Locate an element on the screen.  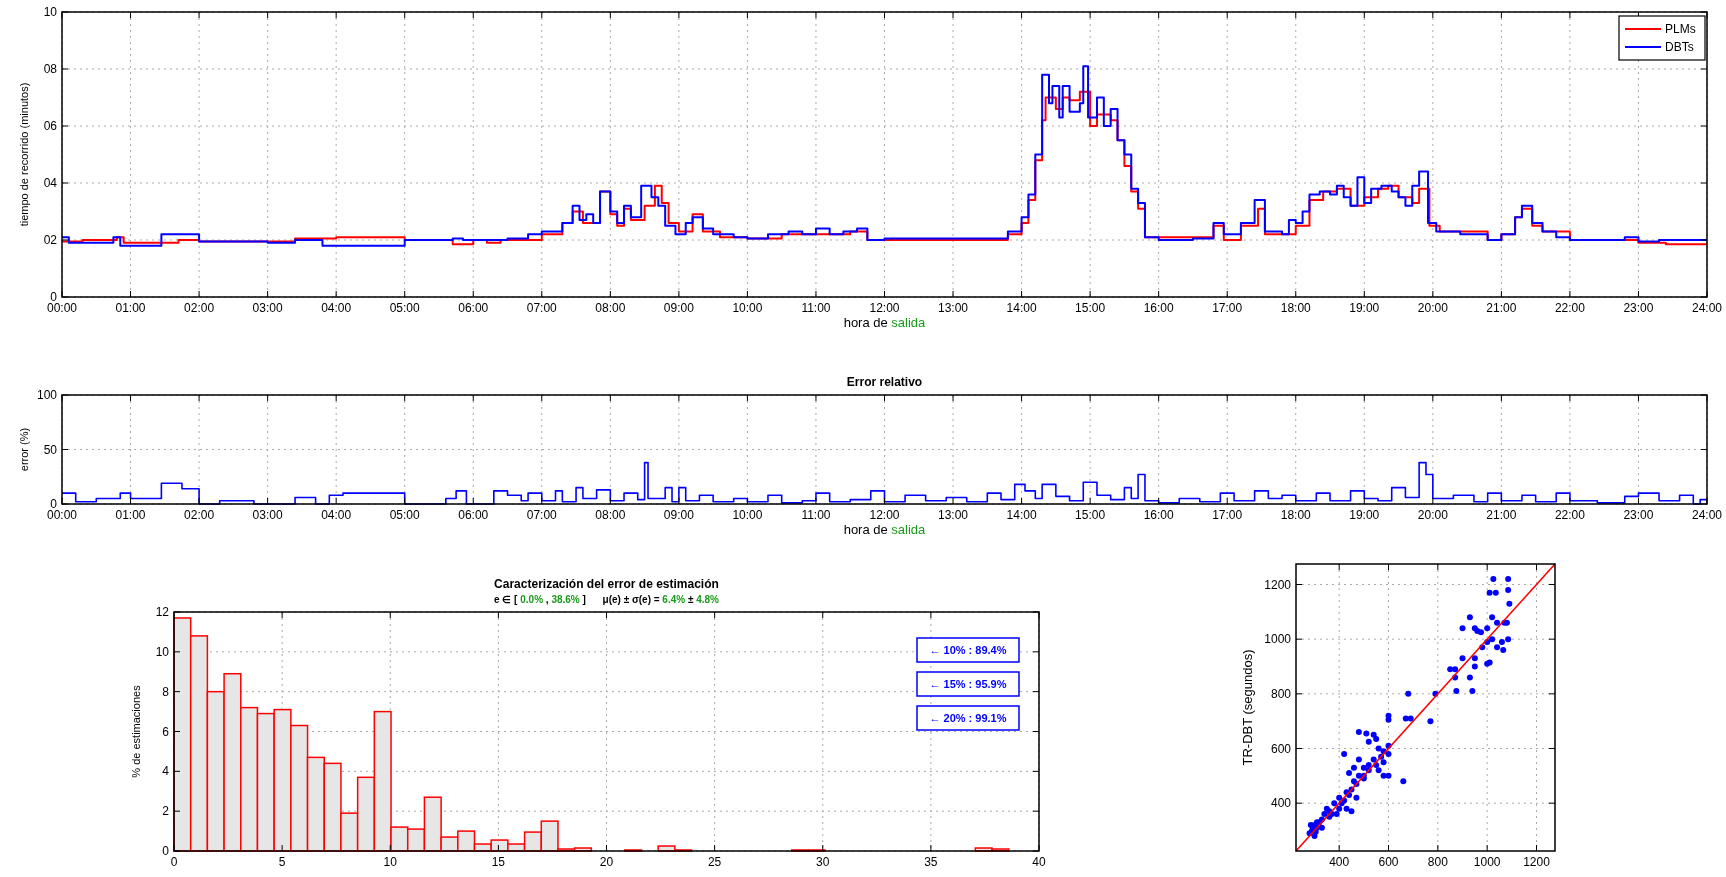
y-tick-label: 02 is located at coordinates (50, 240).